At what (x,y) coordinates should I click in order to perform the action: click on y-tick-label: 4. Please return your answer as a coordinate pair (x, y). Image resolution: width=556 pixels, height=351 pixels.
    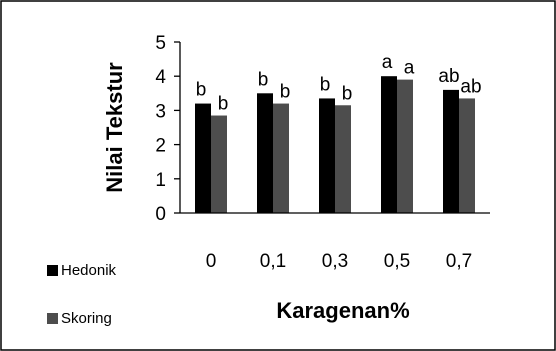
    Looking at the image, I should click on (160, 77).